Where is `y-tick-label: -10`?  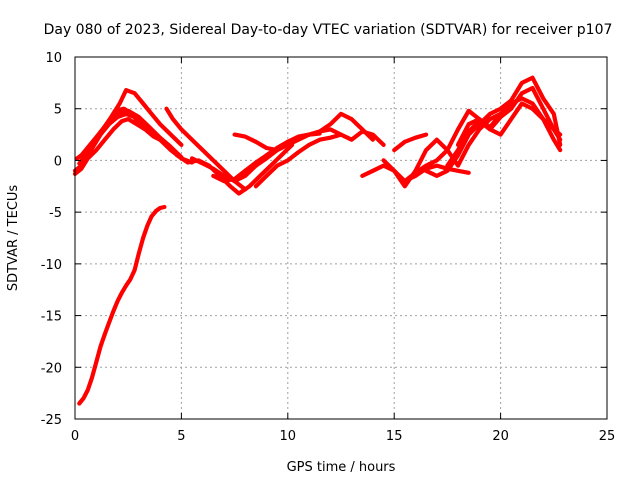
y-tick-label: -10 is located at coordinates (51, 265).